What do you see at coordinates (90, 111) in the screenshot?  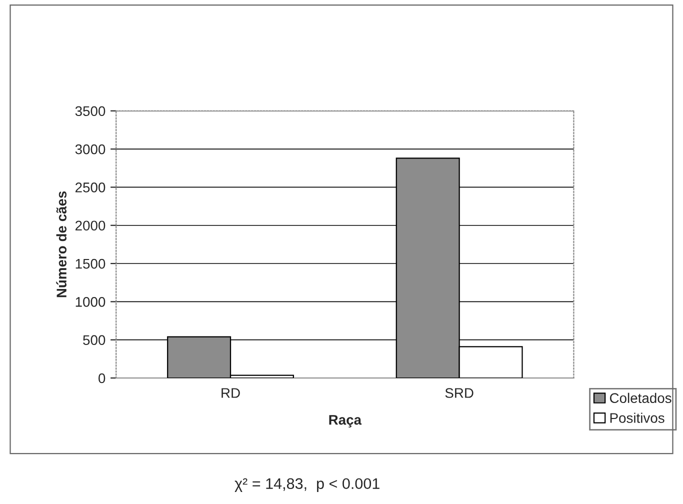 I see `y-tick-label: 3500` at bounding box center [90, 111].